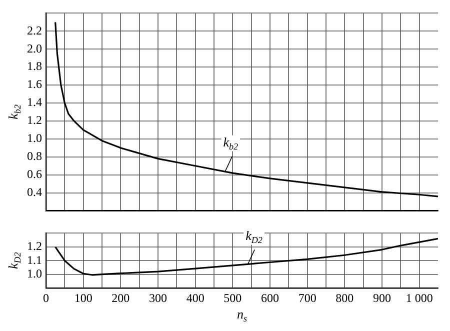 This screenshot has width=450, height=331. Describe the element at coordinates (233, 298) in the screenshot. I see `x-tick-label: 500` at that location.